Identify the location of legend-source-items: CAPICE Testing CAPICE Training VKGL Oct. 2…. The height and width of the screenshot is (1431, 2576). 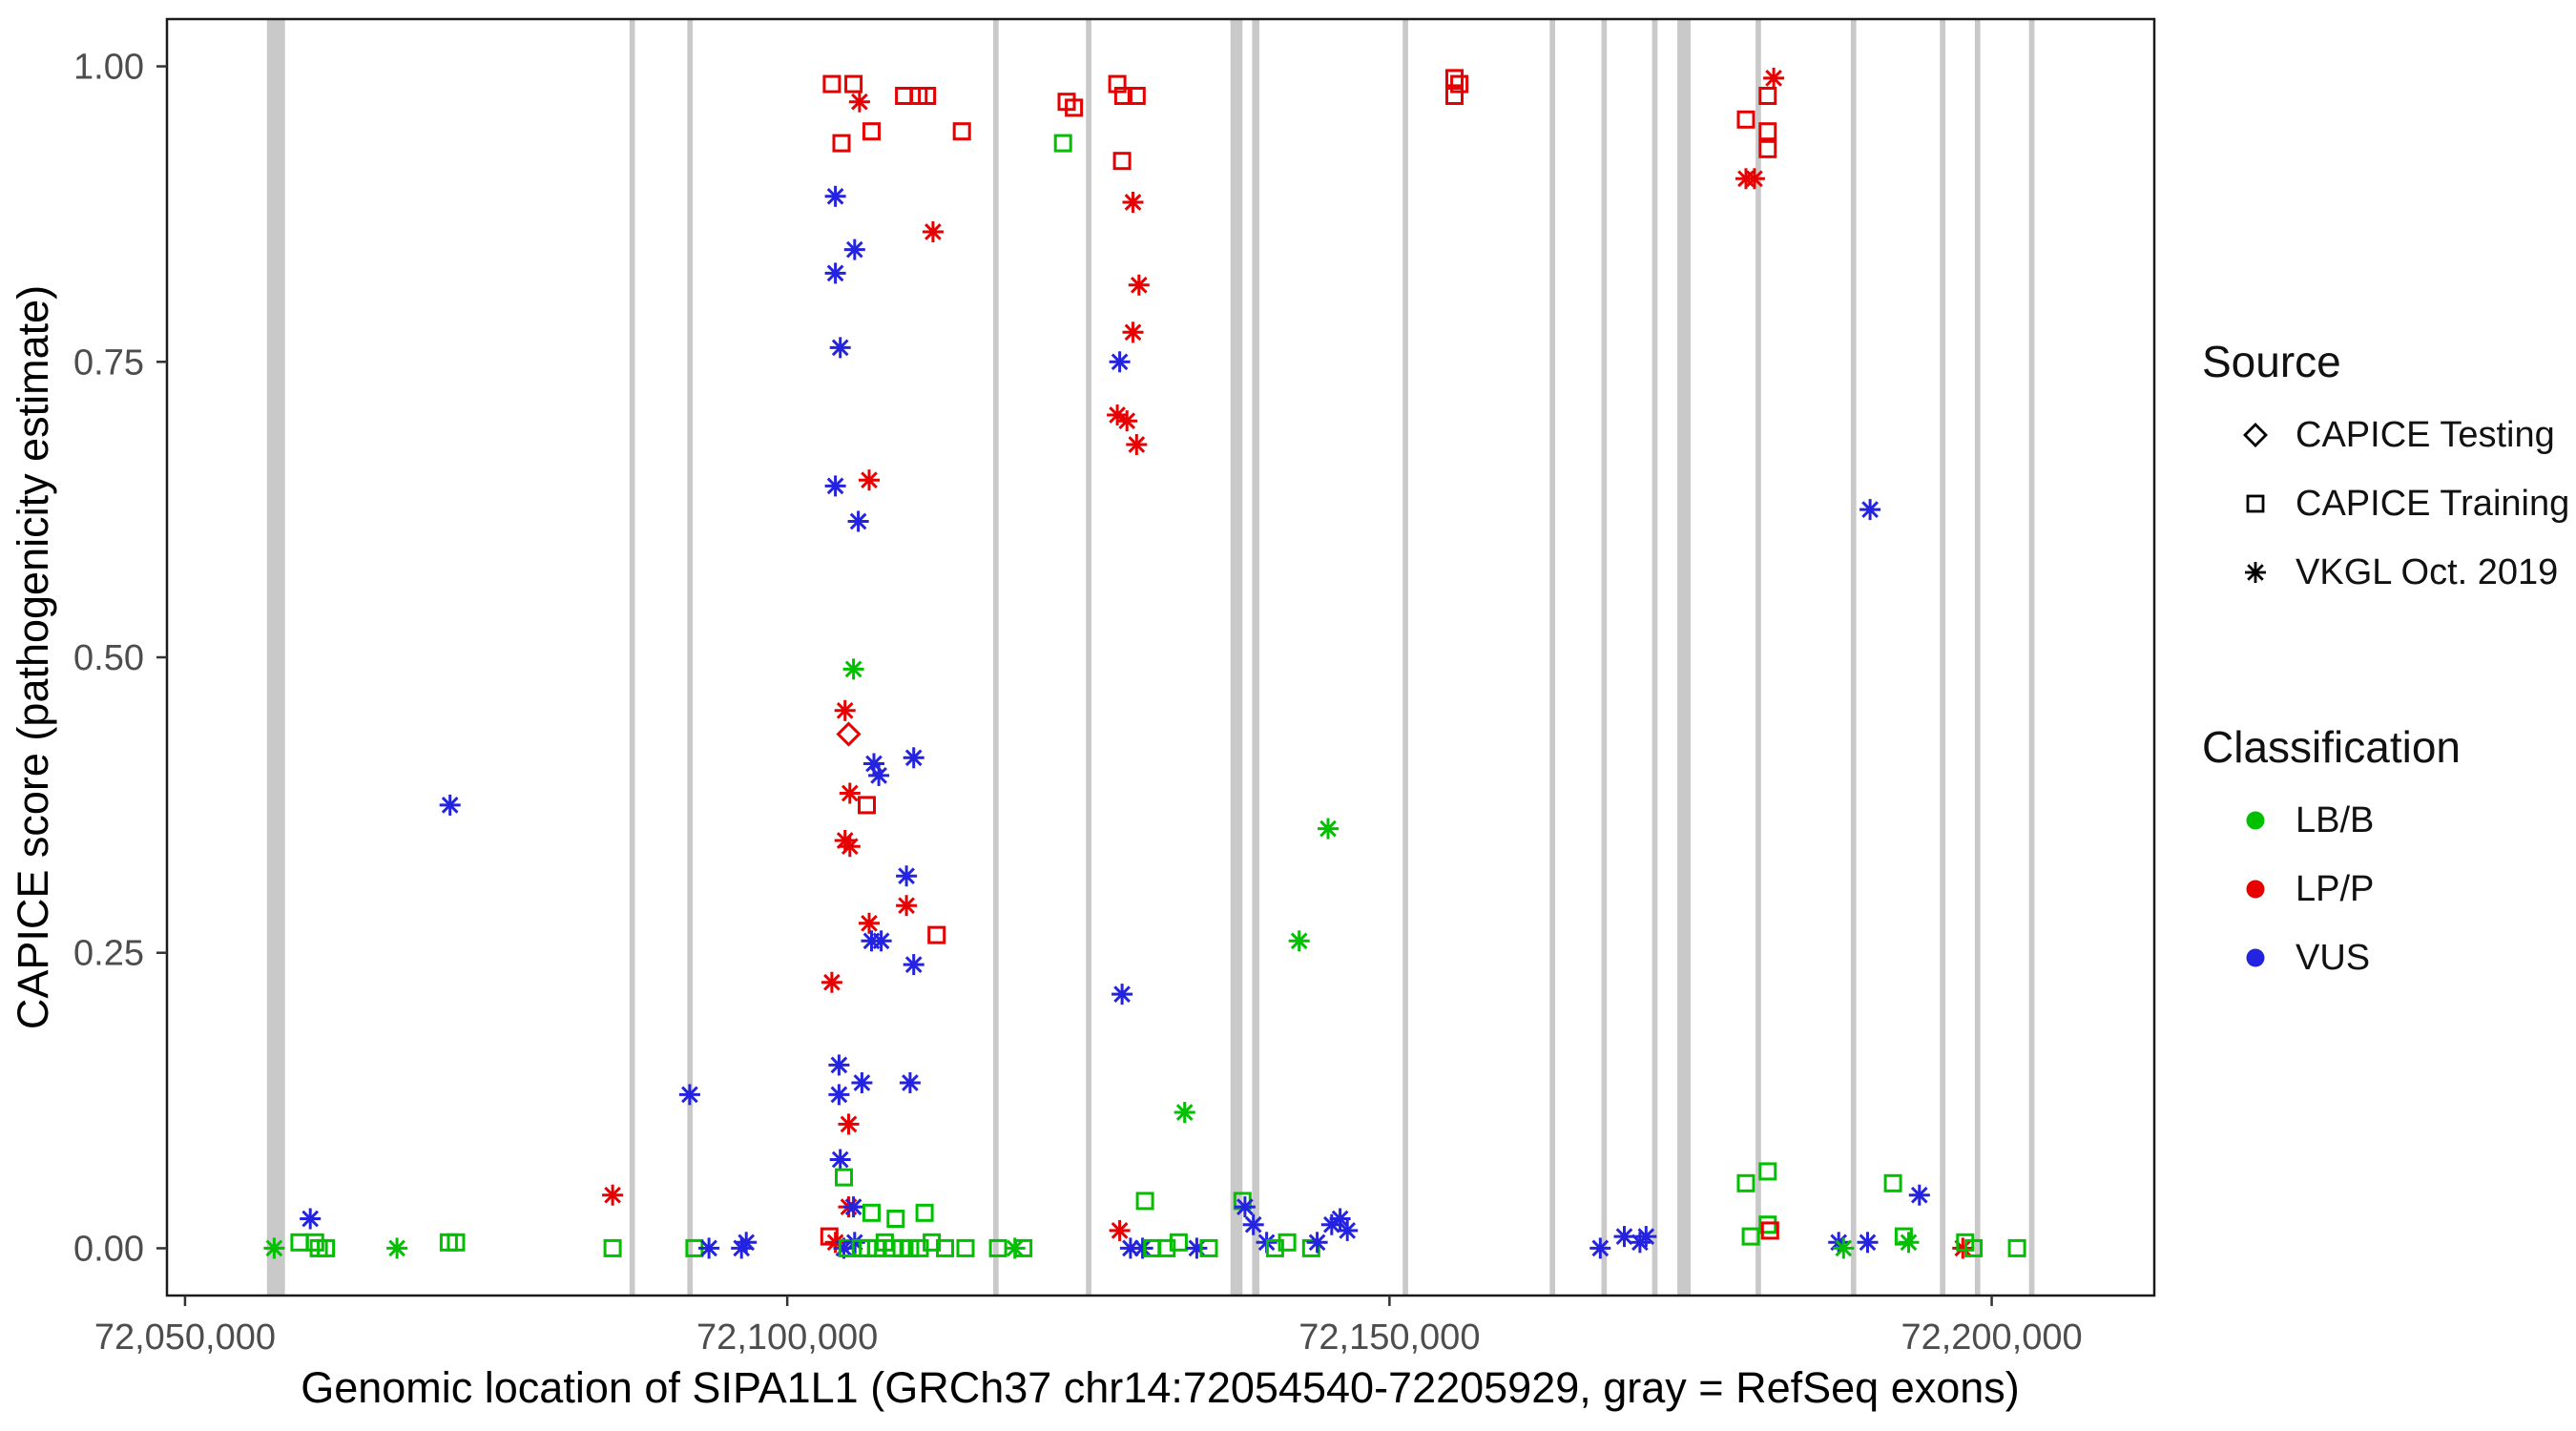
(2385, 517).